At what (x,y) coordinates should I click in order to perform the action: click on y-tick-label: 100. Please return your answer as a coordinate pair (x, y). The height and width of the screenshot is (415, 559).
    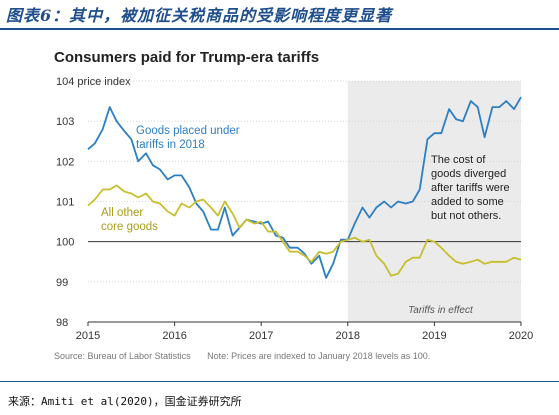
    Looking at the image, I should click on (65, 243).